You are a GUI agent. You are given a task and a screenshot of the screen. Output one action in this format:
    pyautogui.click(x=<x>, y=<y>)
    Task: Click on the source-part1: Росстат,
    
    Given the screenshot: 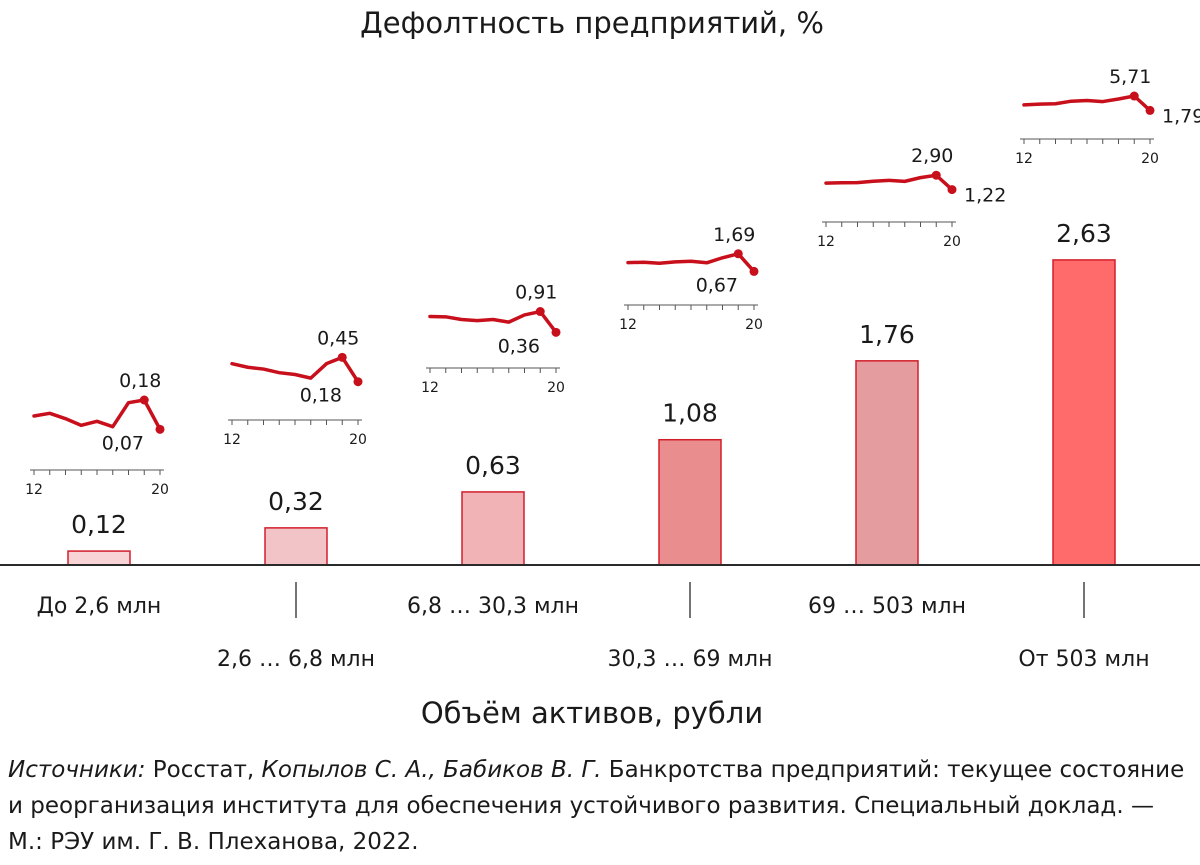 What is the action you would take?
    pyautogui.click(x=203, y=770)
    